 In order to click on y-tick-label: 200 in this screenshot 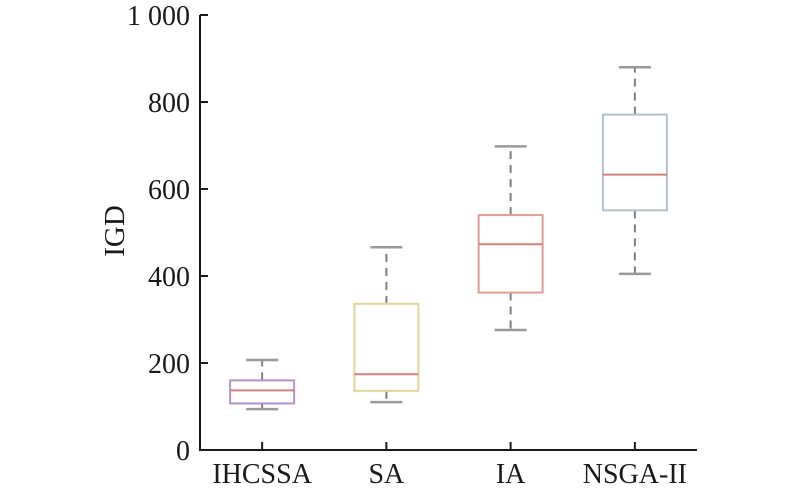, I will do `click(169, 364)`.